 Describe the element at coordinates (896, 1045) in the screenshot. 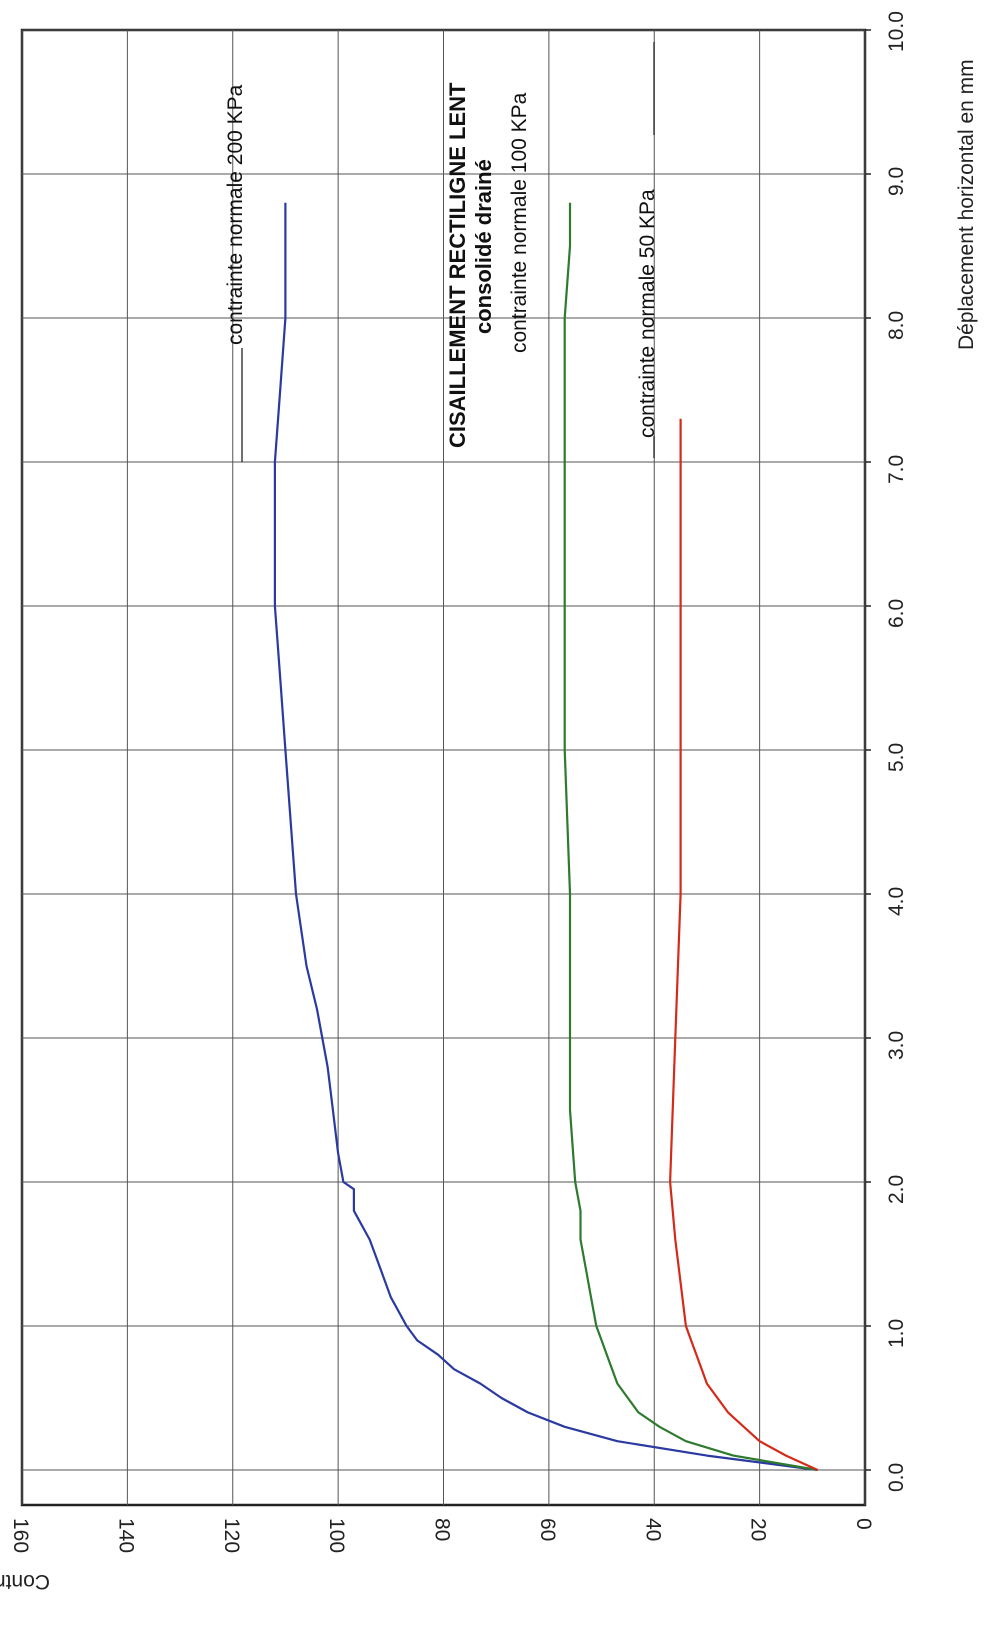

I see `x-tick-label-3: 3.0` at that location.